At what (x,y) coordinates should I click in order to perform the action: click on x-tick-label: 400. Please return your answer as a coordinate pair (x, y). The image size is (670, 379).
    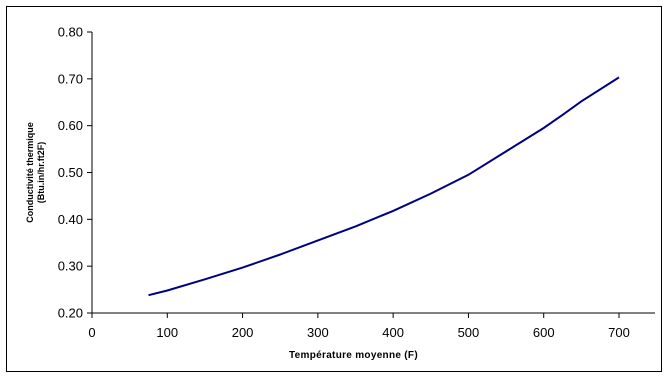
    Looking at the image, I should click on (393, 332).